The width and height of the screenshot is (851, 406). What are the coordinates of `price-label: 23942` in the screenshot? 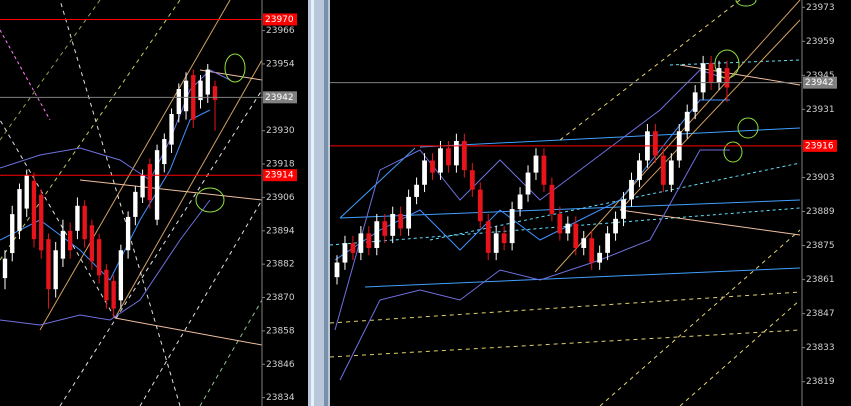 It's located at (279, 98).